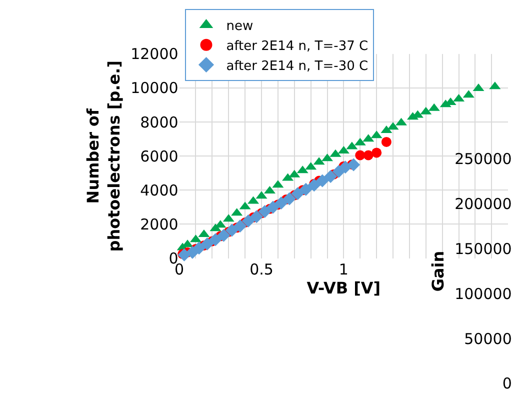 This screenshot has height=402, width=518. What do you see at coordinates (154, 88) in the screenshot?
I see `y-tick-label: 10000` at bounding box center [154, 88].